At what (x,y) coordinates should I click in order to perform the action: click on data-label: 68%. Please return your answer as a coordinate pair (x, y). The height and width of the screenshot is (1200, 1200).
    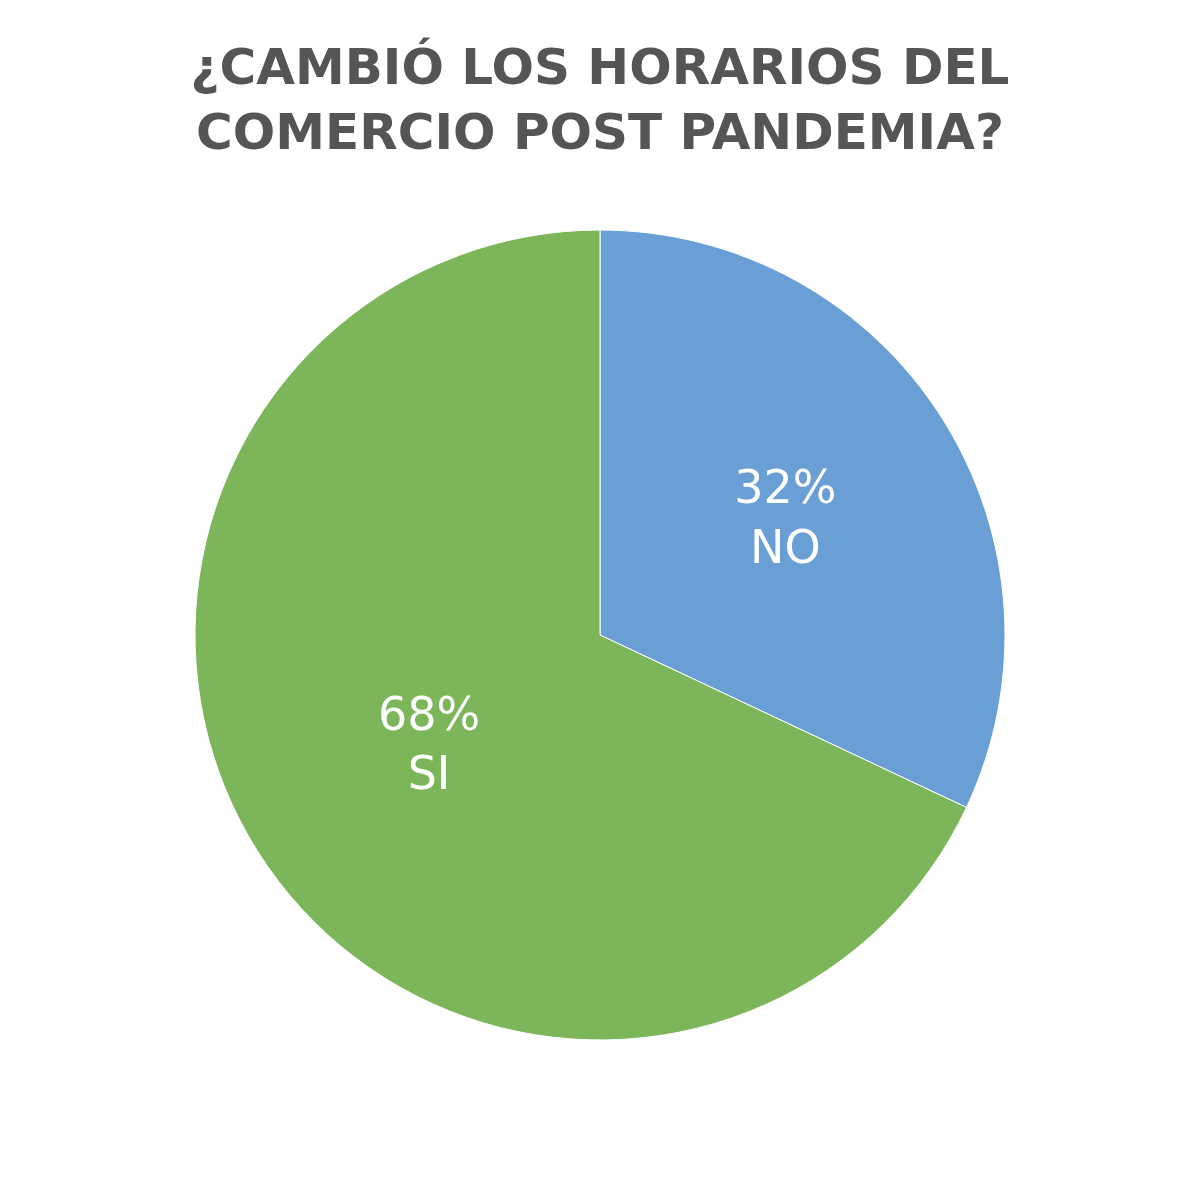
    Looking at the image, I should click on (429, 713).